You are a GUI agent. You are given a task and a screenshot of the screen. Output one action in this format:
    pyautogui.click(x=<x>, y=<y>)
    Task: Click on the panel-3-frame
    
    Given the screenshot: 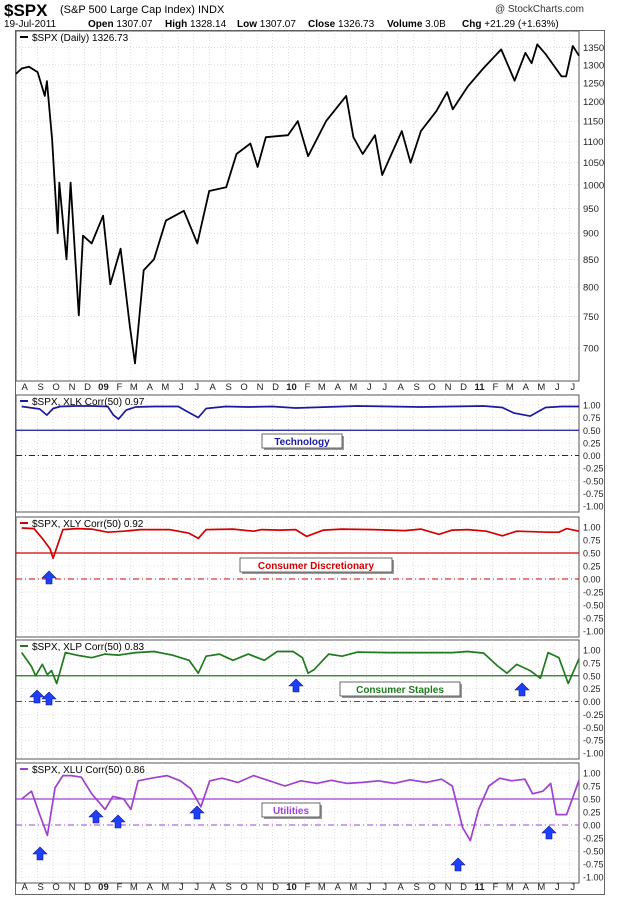 What is the action you would take?
    pyautogui.click(x=297, y=699)
    